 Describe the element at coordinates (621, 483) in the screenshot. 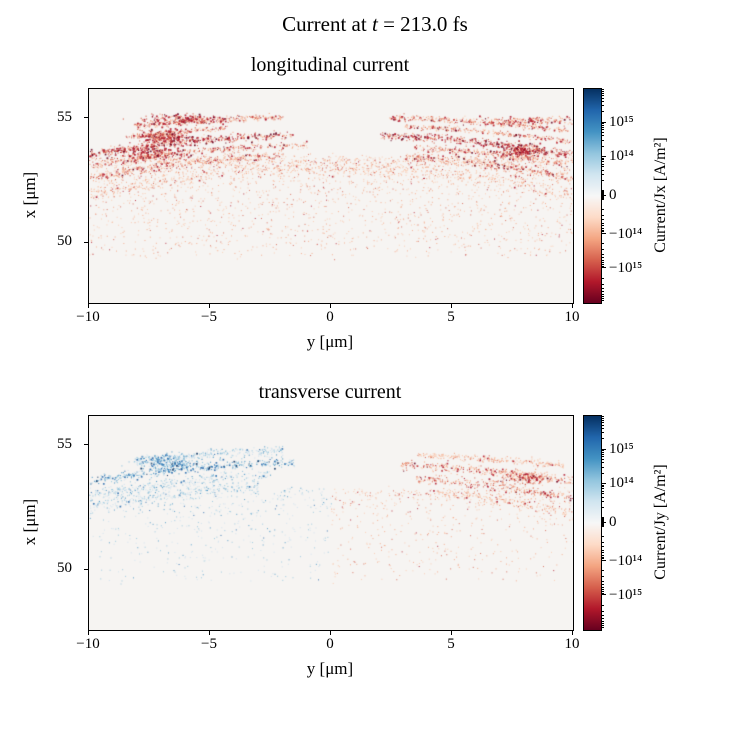

I see `colorbar-tick-label: 10¹⁴` at that location.